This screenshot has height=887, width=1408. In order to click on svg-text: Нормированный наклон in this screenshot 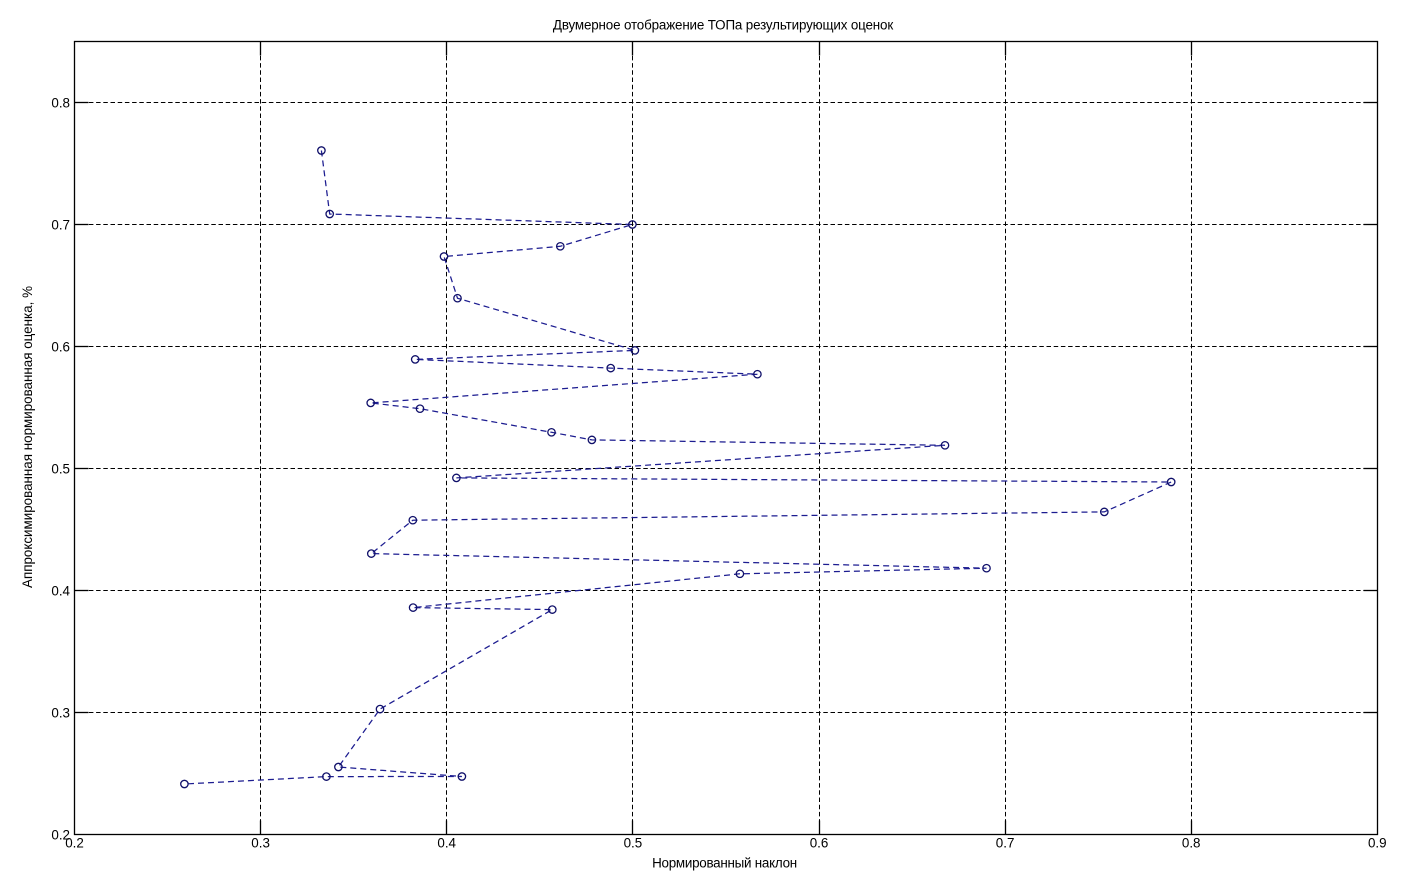, I will do `click(724, 863)`.